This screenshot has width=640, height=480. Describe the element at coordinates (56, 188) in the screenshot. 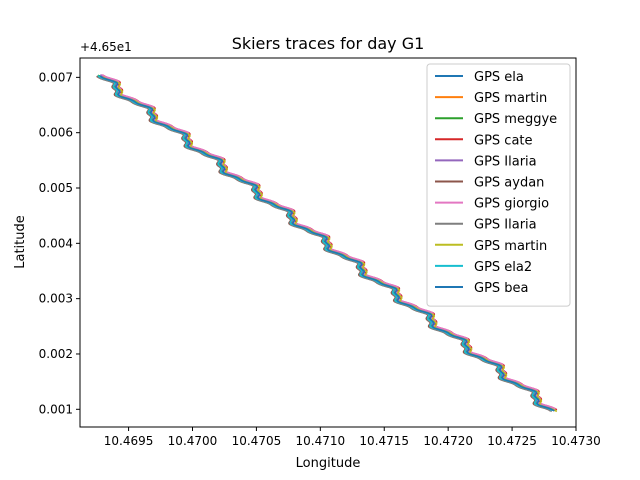

I see `y-tick-label: 0.005` at that location.